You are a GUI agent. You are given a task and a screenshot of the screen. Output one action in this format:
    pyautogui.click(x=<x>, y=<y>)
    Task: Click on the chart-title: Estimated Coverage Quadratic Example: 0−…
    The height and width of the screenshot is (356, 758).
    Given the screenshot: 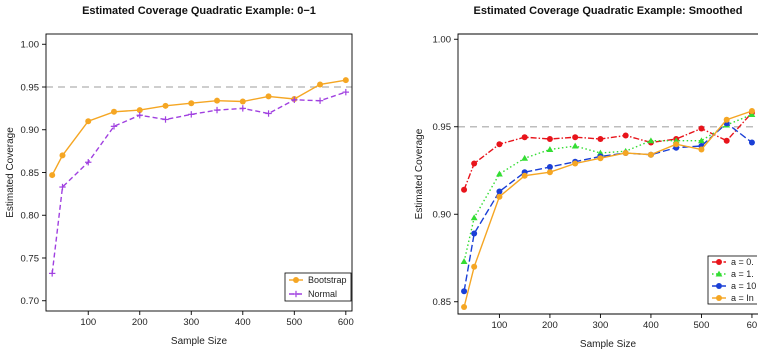 What is the action you would take?
    pyautogui.click(x=199, y=11)
    